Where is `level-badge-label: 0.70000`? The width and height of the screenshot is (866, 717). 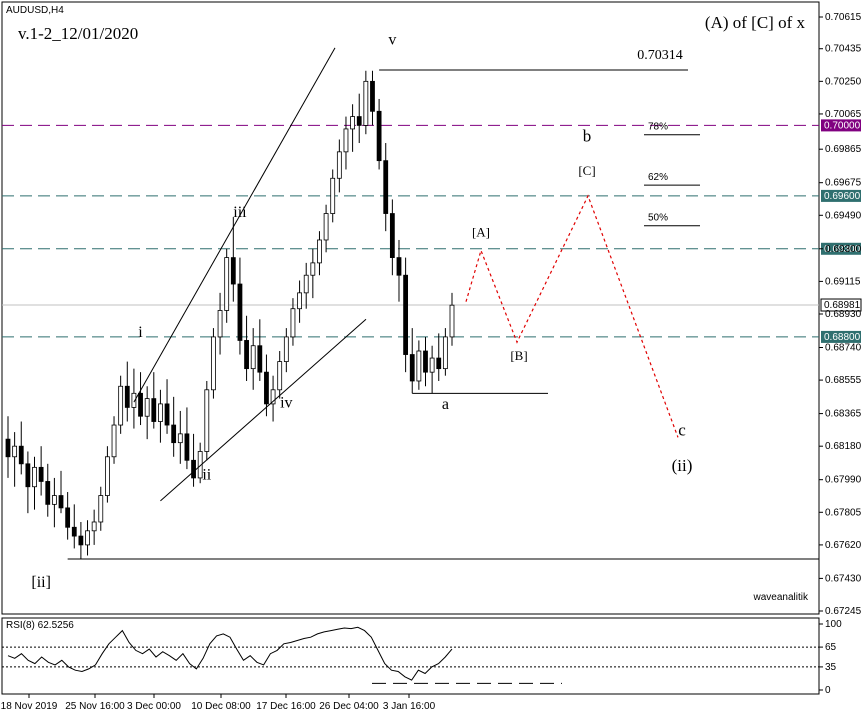 level-badge-label: 0.70000 is located at coordinates (842, 125).